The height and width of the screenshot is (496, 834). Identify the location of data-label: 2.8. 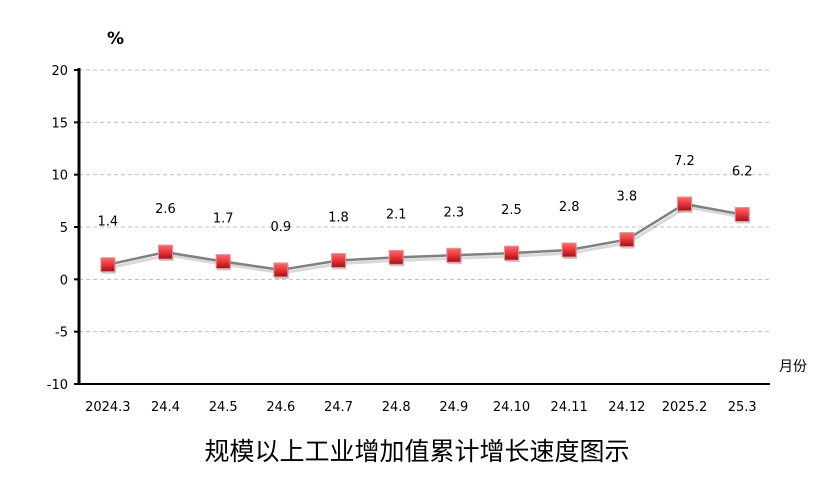
(569, 207).